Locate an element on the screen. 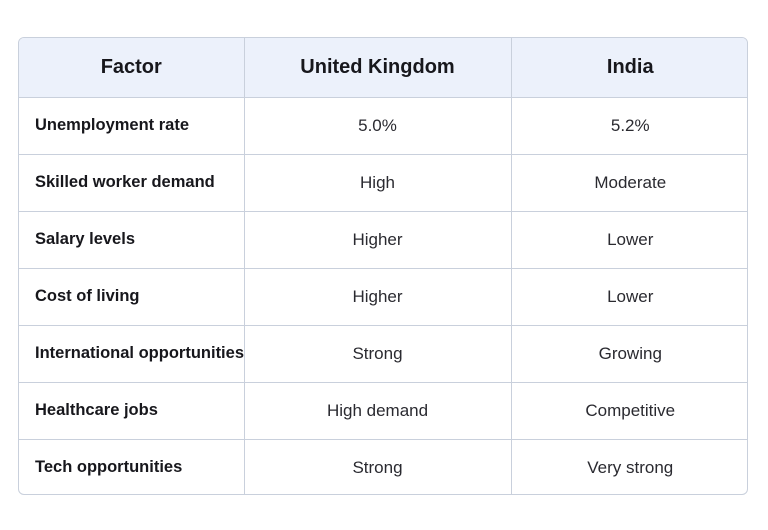 This screenshot has height=530, width=768. header-row: Factor United Kingdom India is located at coordinates (383, 68).